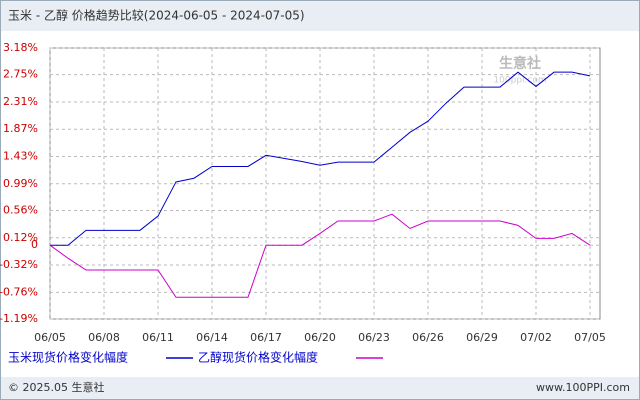  I want to click on x-tick-label: 07/05, so click(590, 337).